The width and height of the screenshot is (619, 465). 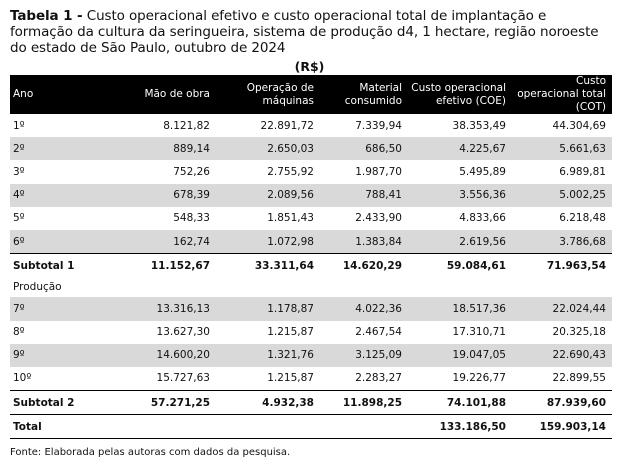 I want to click on column-header-coe: Custo operacional efetivo (COE), so click(x=460, y=94).